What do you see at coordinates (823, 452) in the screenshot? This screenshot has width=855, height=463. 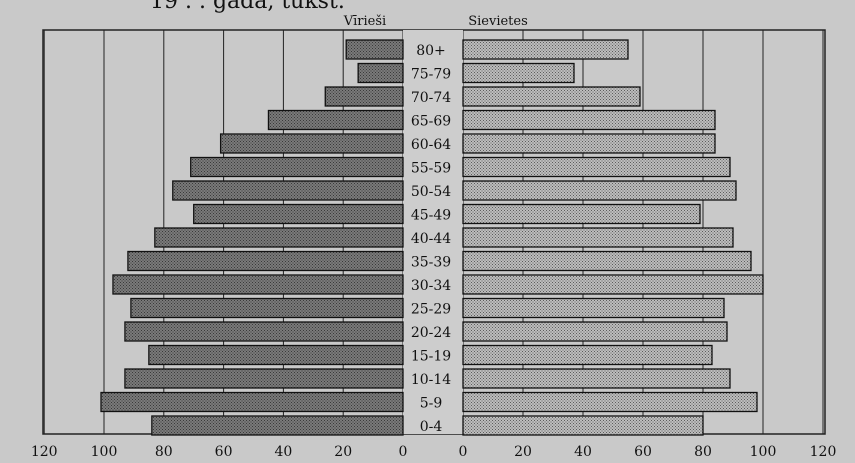 I see `x-tick-label-right: 120` at bounding box center [823, 452].